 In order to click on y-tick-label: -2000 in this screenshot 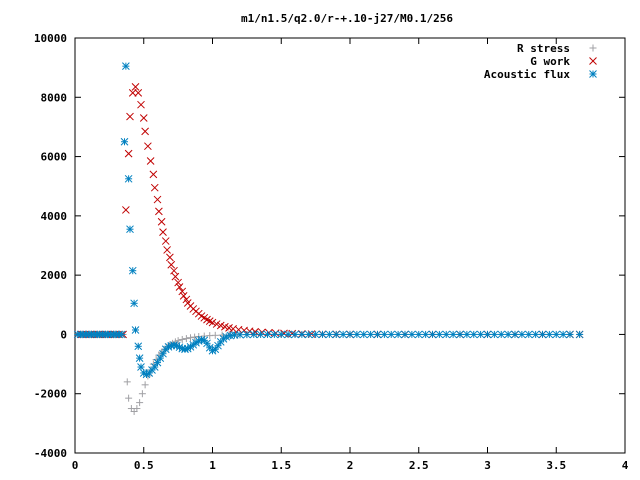, I will do `click(50, 394)`.